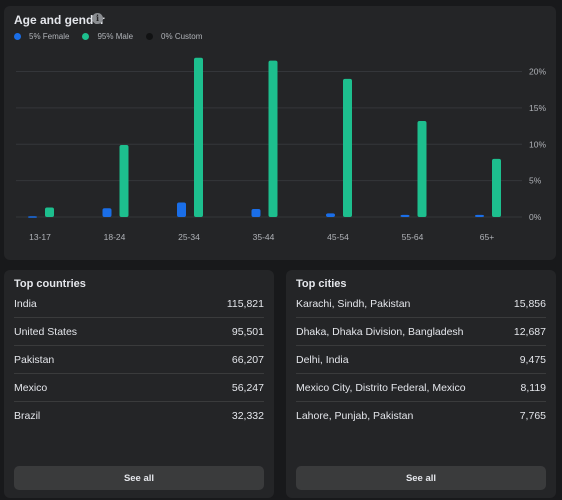  I want to click on legend-label-male: 95% Male, so click(115, 36).